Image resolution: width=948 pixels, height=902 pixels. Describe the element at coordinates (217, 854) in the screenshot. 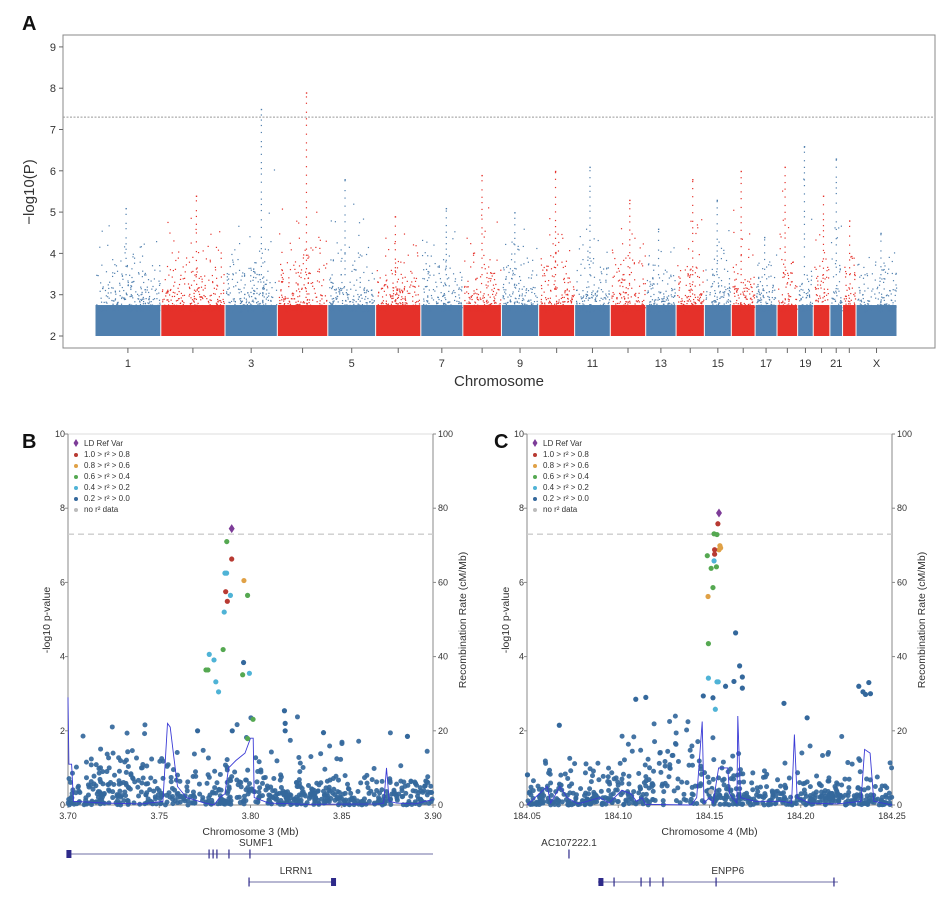

I see `exon` at that location.